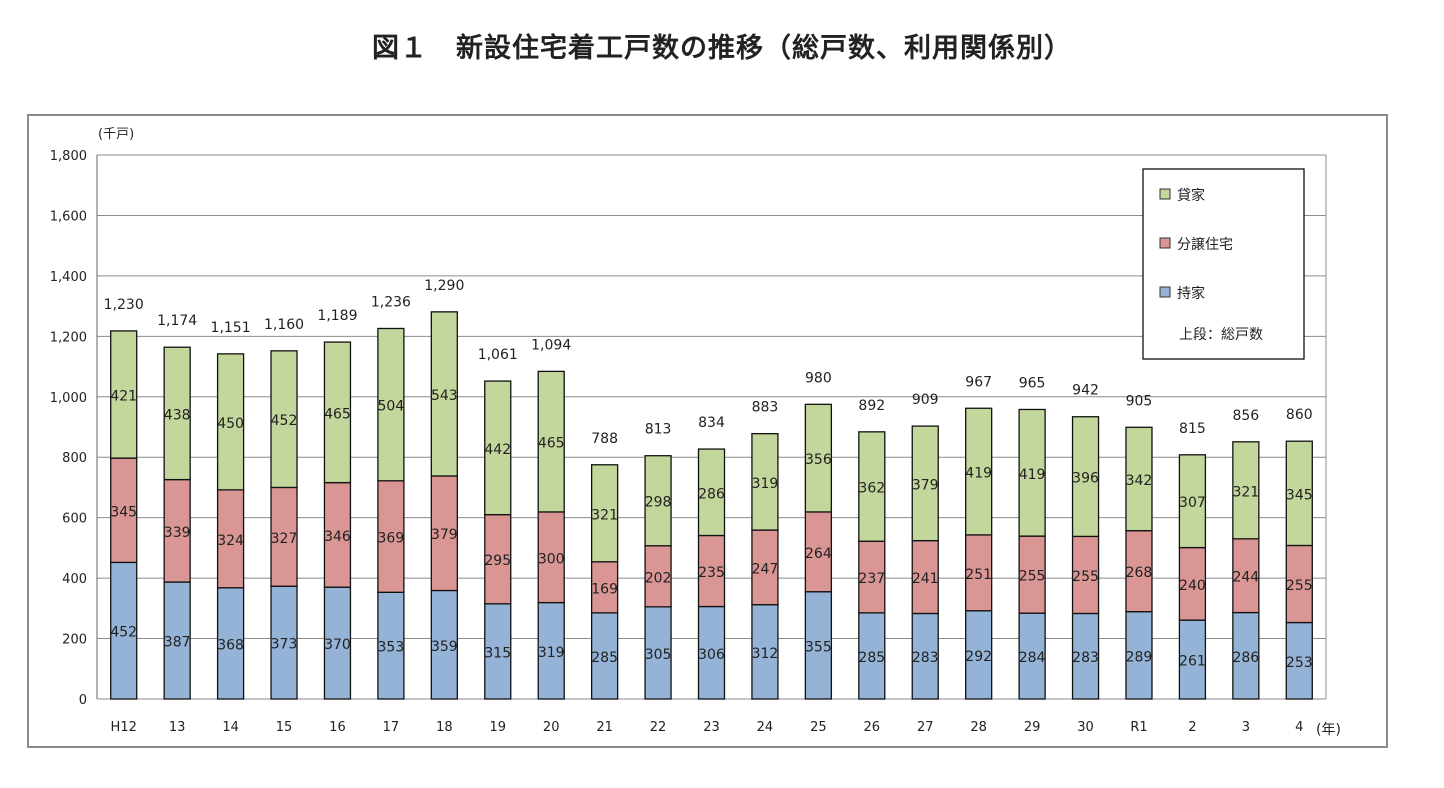 This screenshot has width=1444, height=788. I want to click on segment-value-label: 295, so click(497, 561).